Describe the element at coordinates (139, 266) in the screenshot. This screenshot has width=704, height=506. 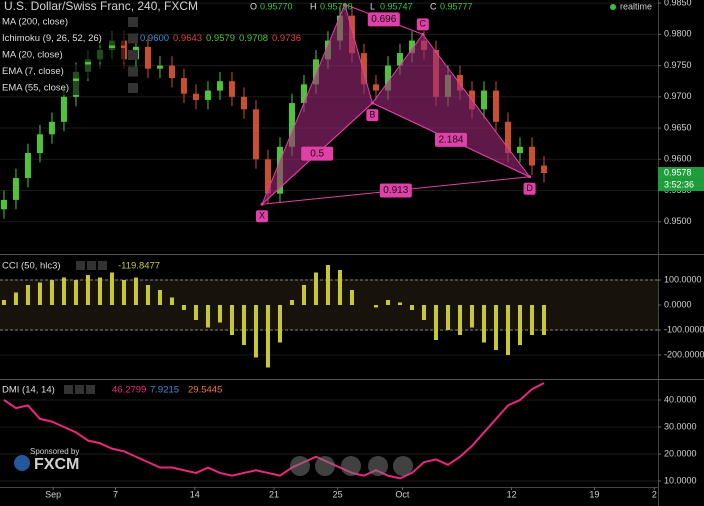
I see `panel-readout: -119.8477` at that location.